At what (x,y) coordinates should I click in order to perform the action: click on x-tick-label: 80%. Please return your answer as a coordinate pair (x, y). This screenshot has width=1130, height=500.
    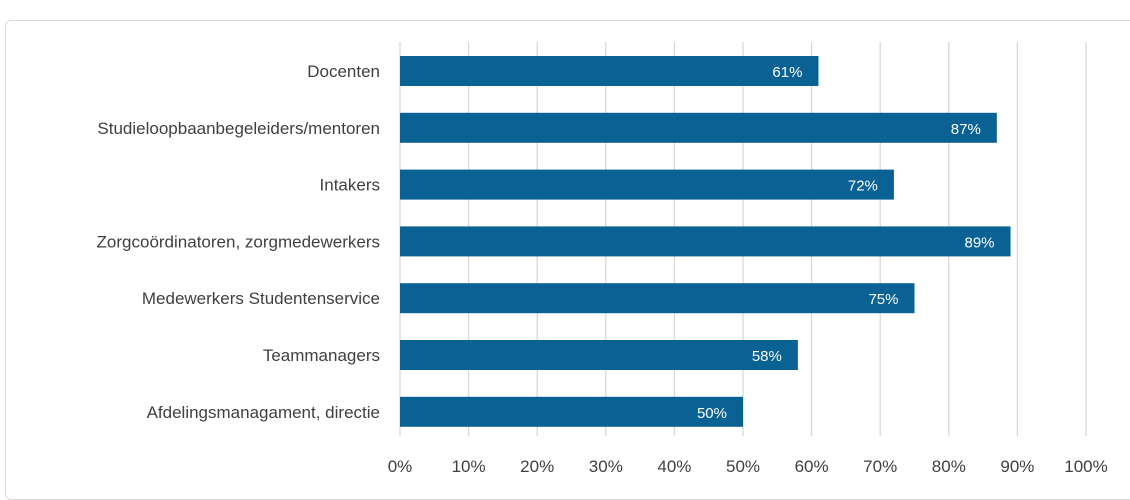
    Looking at the image, I should click on (949, 466).